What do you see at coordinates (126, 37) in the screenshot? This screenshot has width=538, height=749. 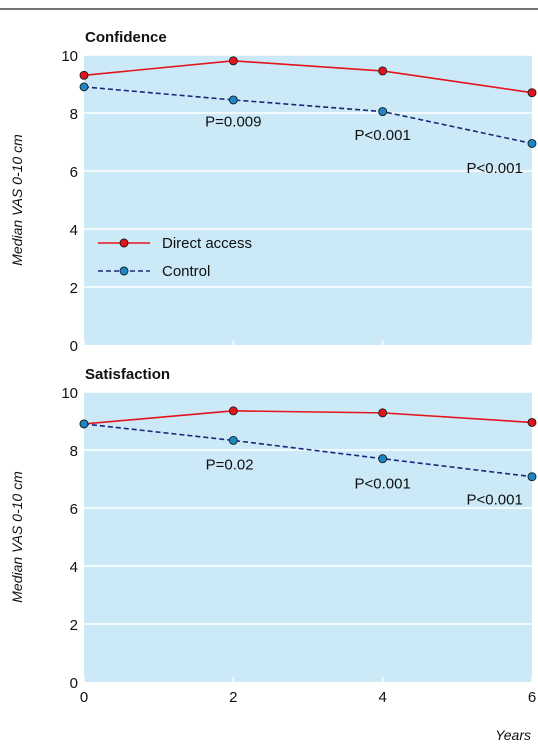 I see `panel-title: Confidence` at bounding box center [126, 37].